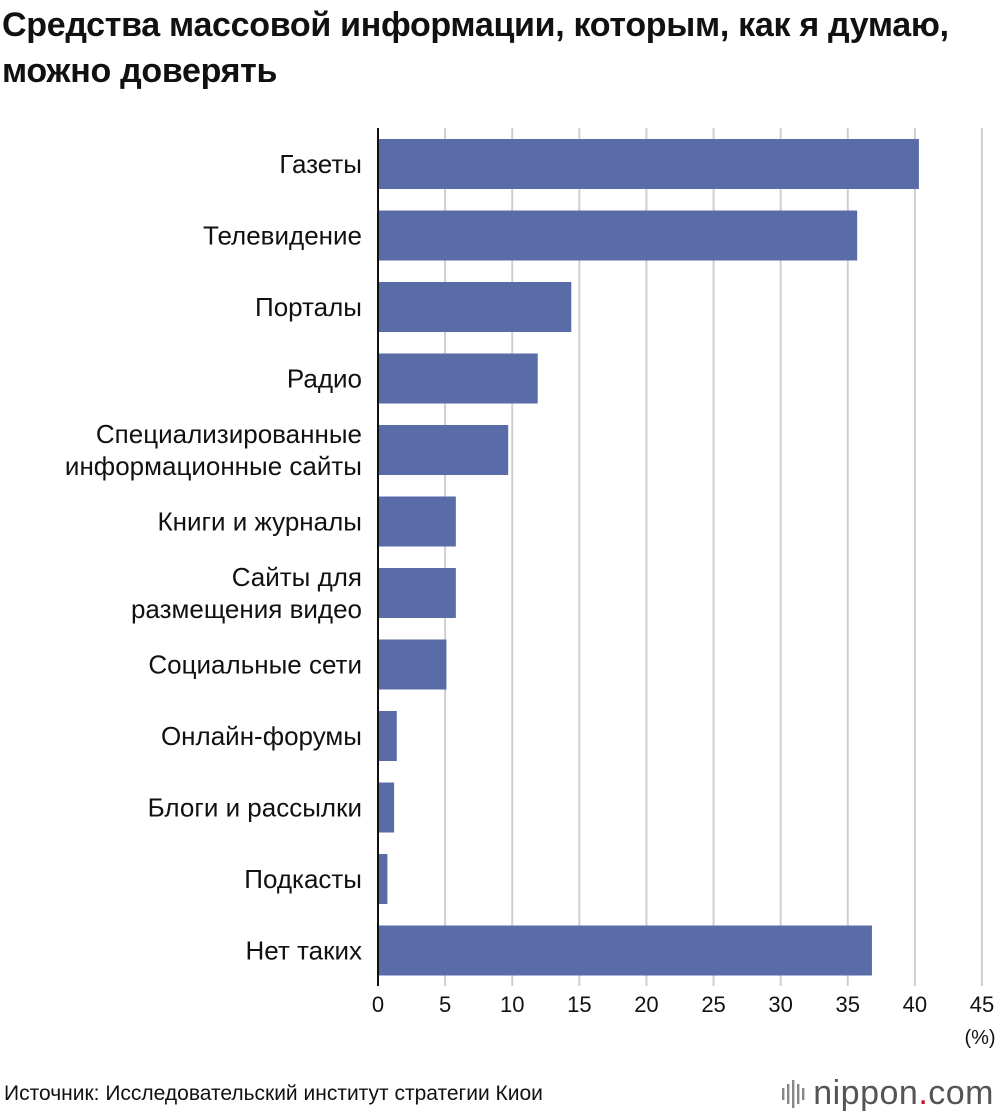 The width and height of the screenshot is (1000, 1118). What do you see at coordinates (848, 1004) in the screenshot?
I see `x-tick-label: 35` at bounding box center [848, 1004].